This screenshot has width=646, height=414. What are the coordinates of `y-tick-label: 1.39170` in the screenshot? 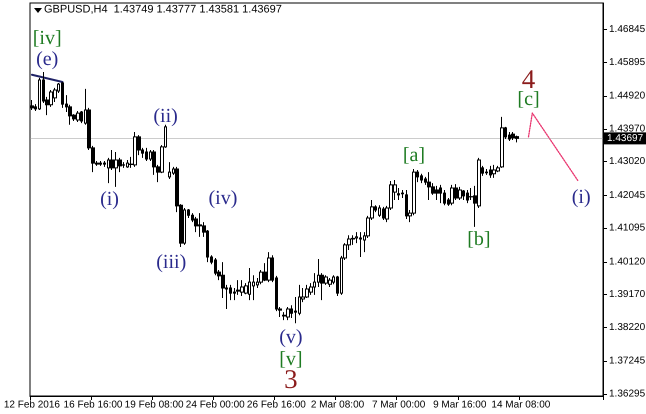 It's located at (627, 294).